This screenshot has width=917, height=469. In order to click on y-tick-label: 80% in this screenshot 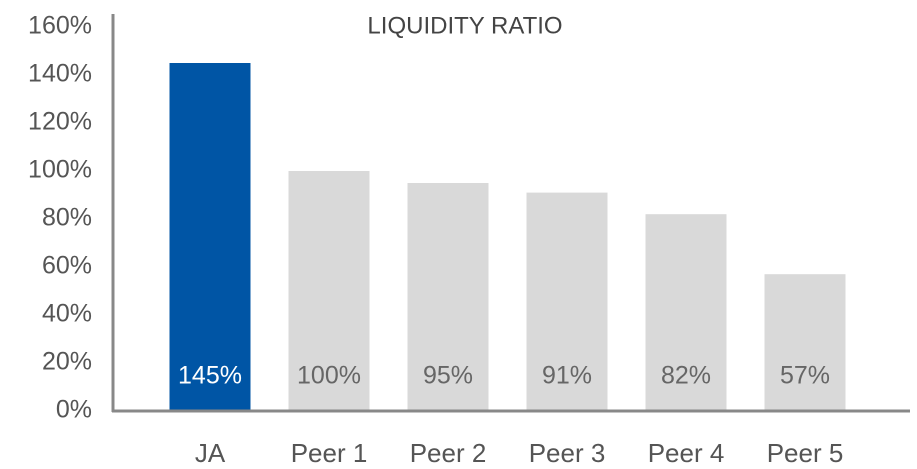, I will do `click(67, 218)`.